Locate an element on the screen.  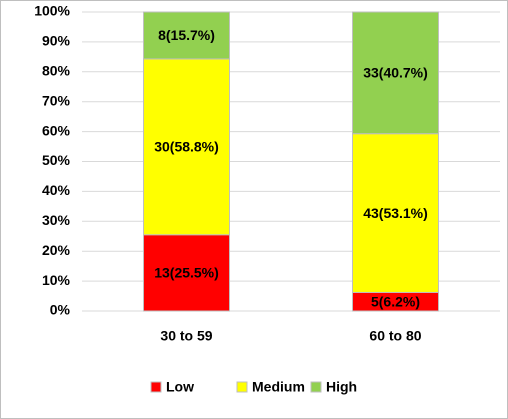
y-tick-label: 10% is located at coordinates (56, 280).